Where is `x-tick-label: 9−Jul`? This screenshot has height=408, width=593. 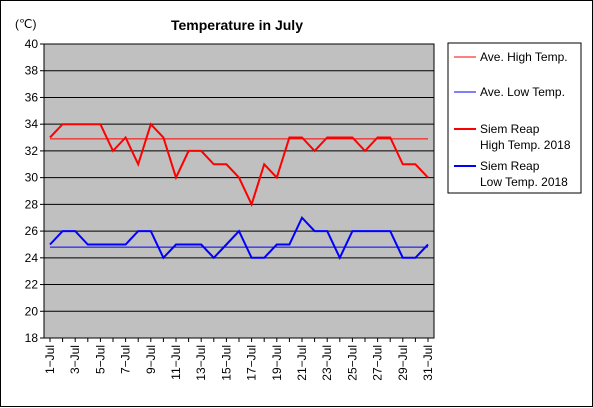
x-tick-label: 9−Jul is located at coordinates (151, 359).